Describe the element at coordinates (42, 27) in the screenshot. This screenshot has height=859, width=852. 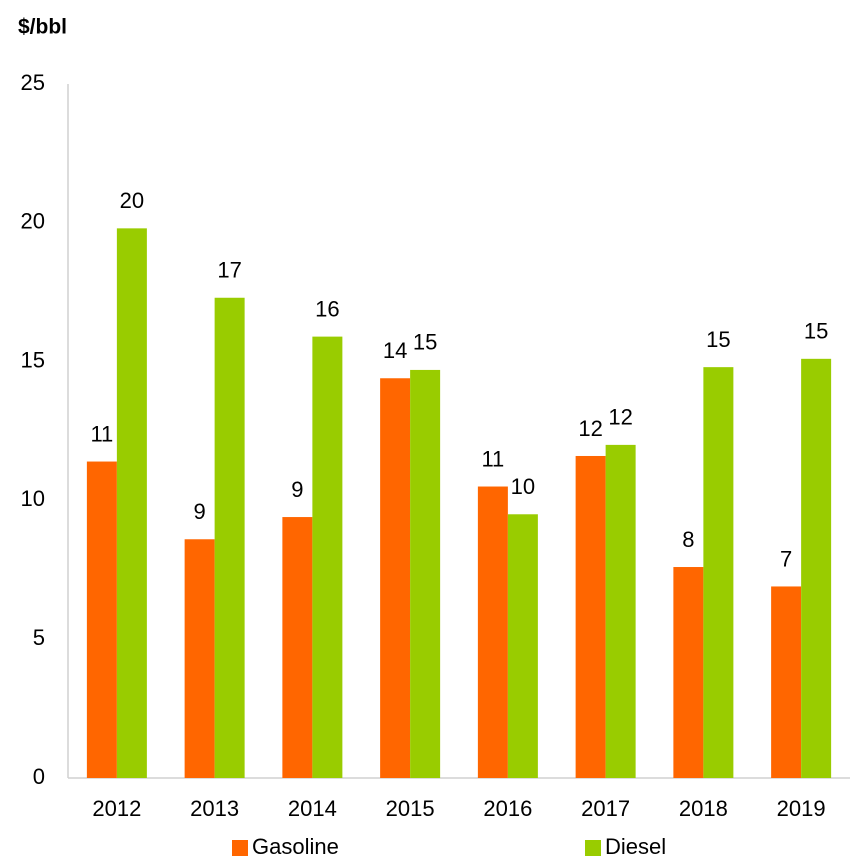
I see `unit-label: $/bbl` at that location.